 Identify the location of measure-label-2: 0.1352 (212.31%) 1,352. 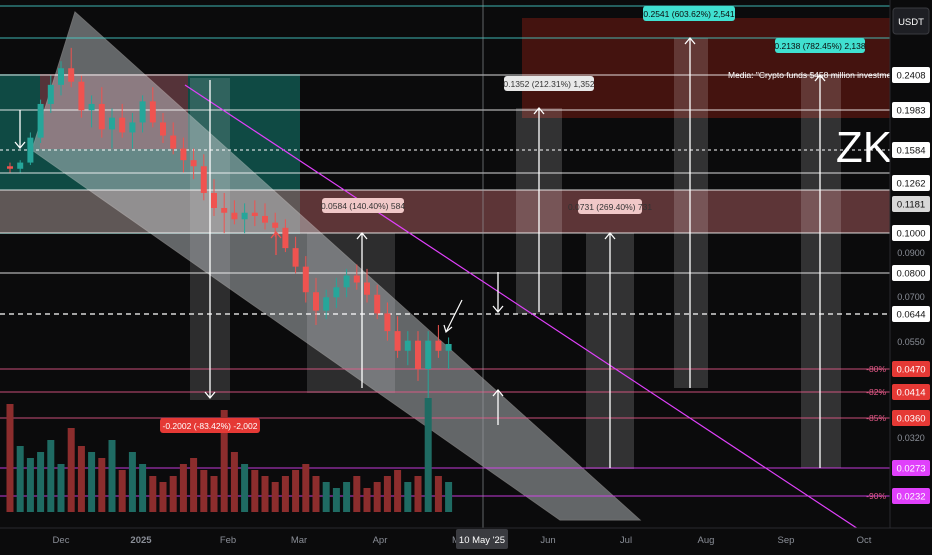
(548, 84).